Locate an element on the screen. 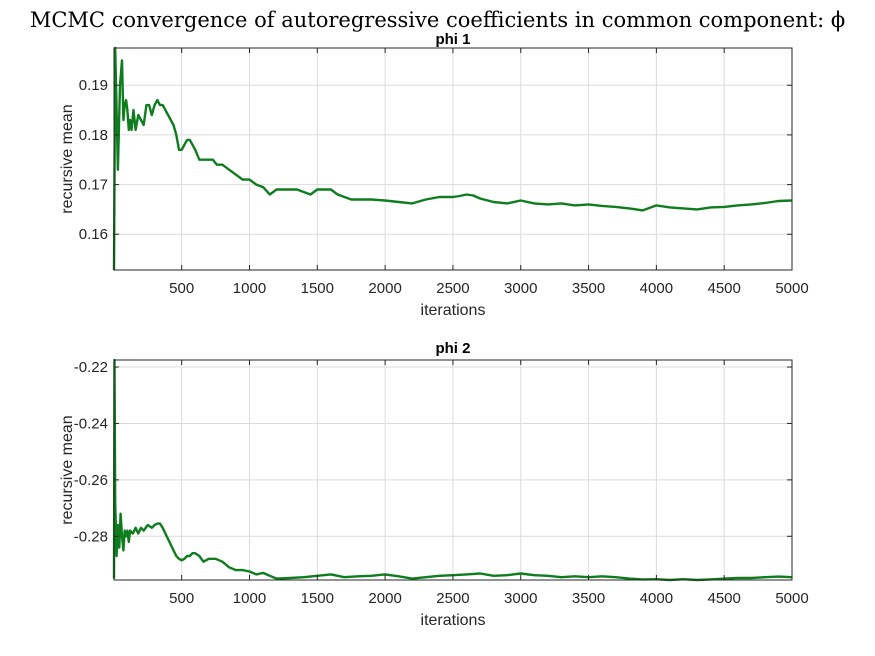 This screenshot has width=875, height=656. y-tick-label: -0.26 is located at coordinates (91, 480).